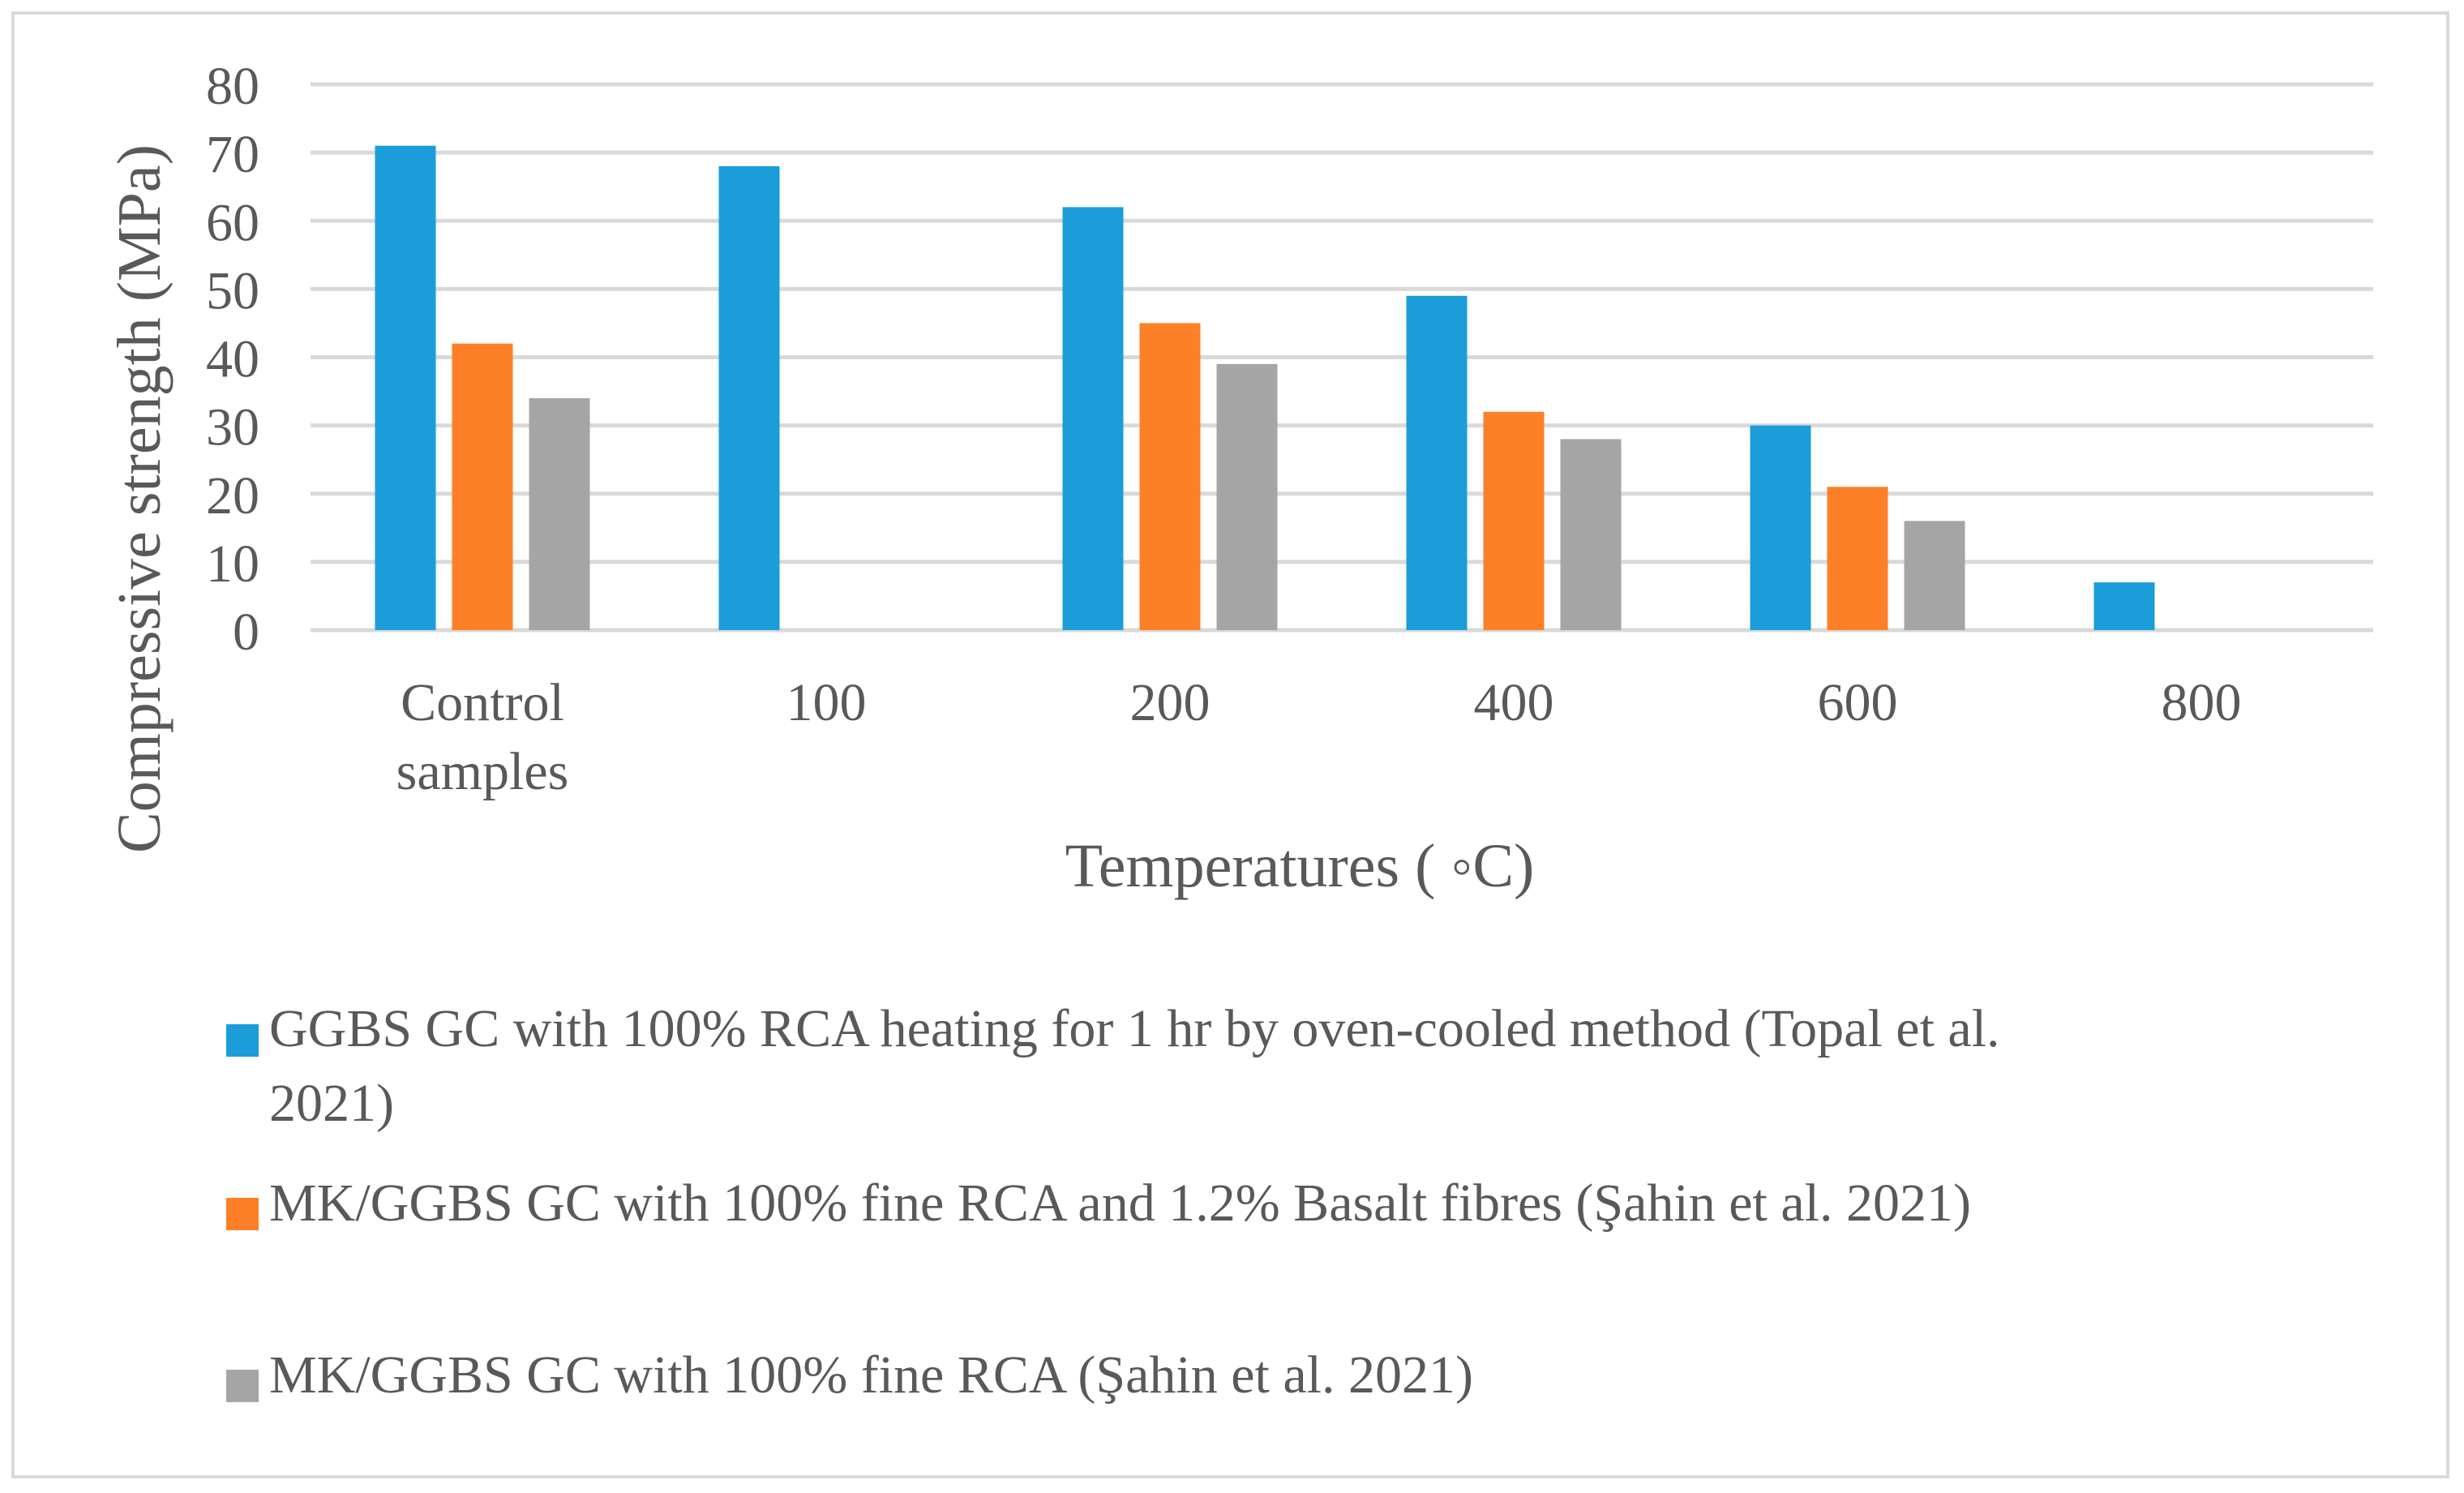 The width and height of the screenshot is (2464, 1493). I want to click on y-tick-label: 70, so click(232, 154).